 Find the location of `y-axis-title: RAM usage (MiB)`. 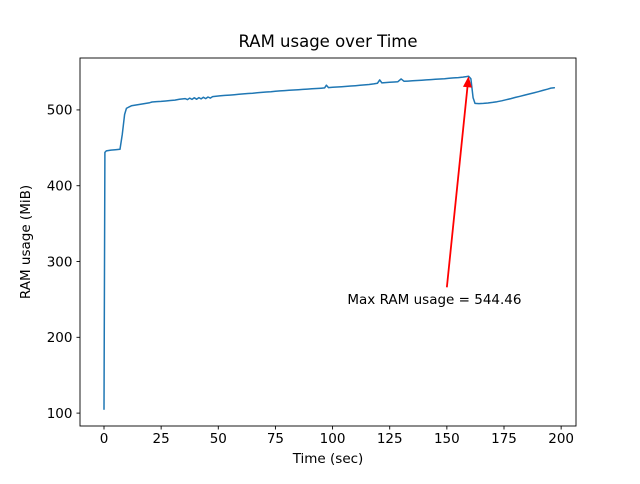

y-axis-title: RAM usage (MiB) is located at coordinates (26, 242).